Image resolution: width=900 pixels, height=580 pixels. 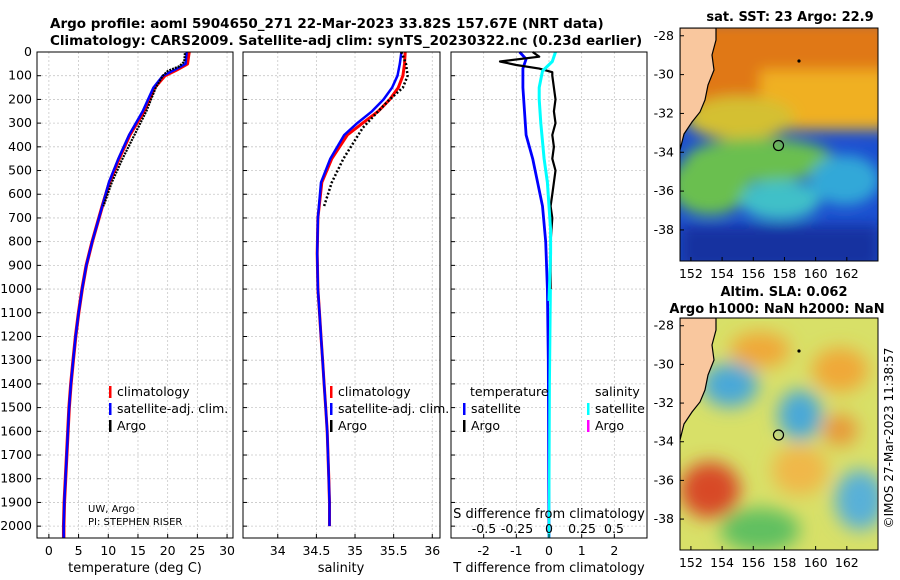 What do you see at coordinates (49, 550) in the screenshot?
I see `temp-xtick-label: 0` at bounding box center [49, 550].